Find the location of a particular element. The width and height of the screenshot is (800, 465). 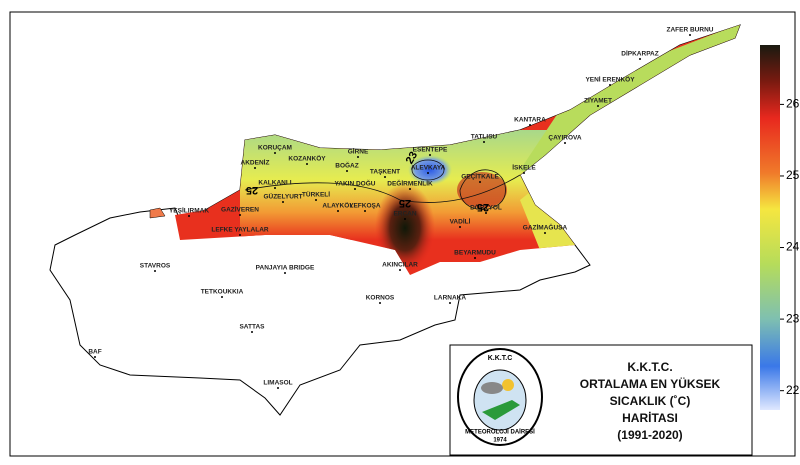

place-label: KORNOS is located at coordinates (380, 298).